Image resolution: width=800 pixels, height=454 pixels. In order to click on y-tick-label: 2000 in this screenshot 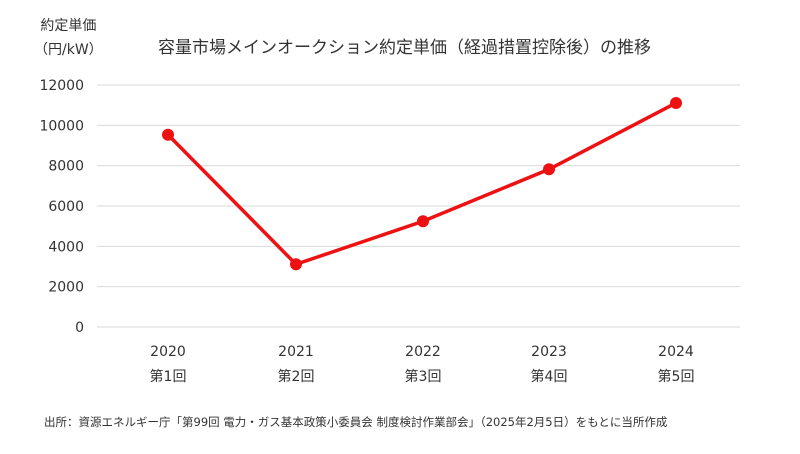, I will do `click(66, 288)`.